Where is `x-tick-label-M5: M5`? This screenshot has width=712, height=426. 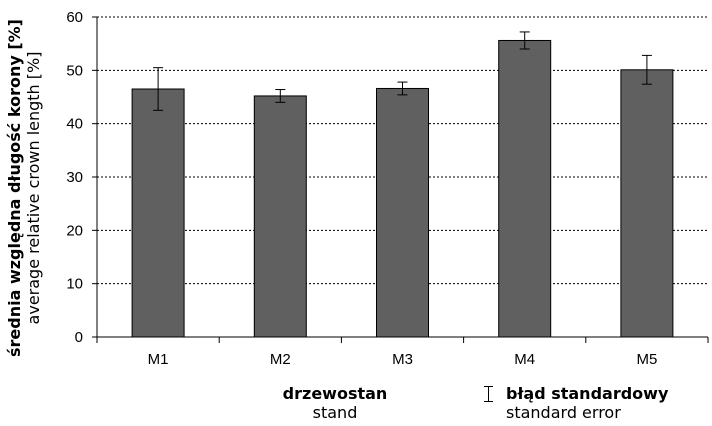 x-tick-label-M5: M5 is located at coordinates (646, 359).